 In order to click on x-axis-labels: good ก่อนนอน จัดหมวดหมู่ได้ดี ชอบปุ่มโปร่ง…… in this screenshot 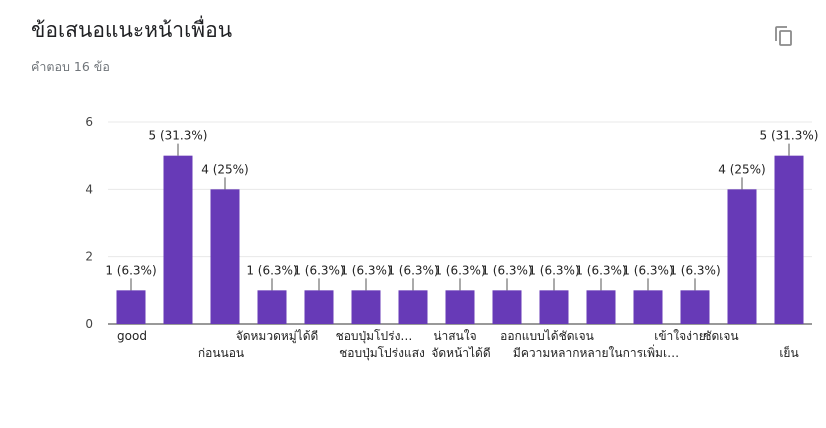, I will do `click(458, 345)`.